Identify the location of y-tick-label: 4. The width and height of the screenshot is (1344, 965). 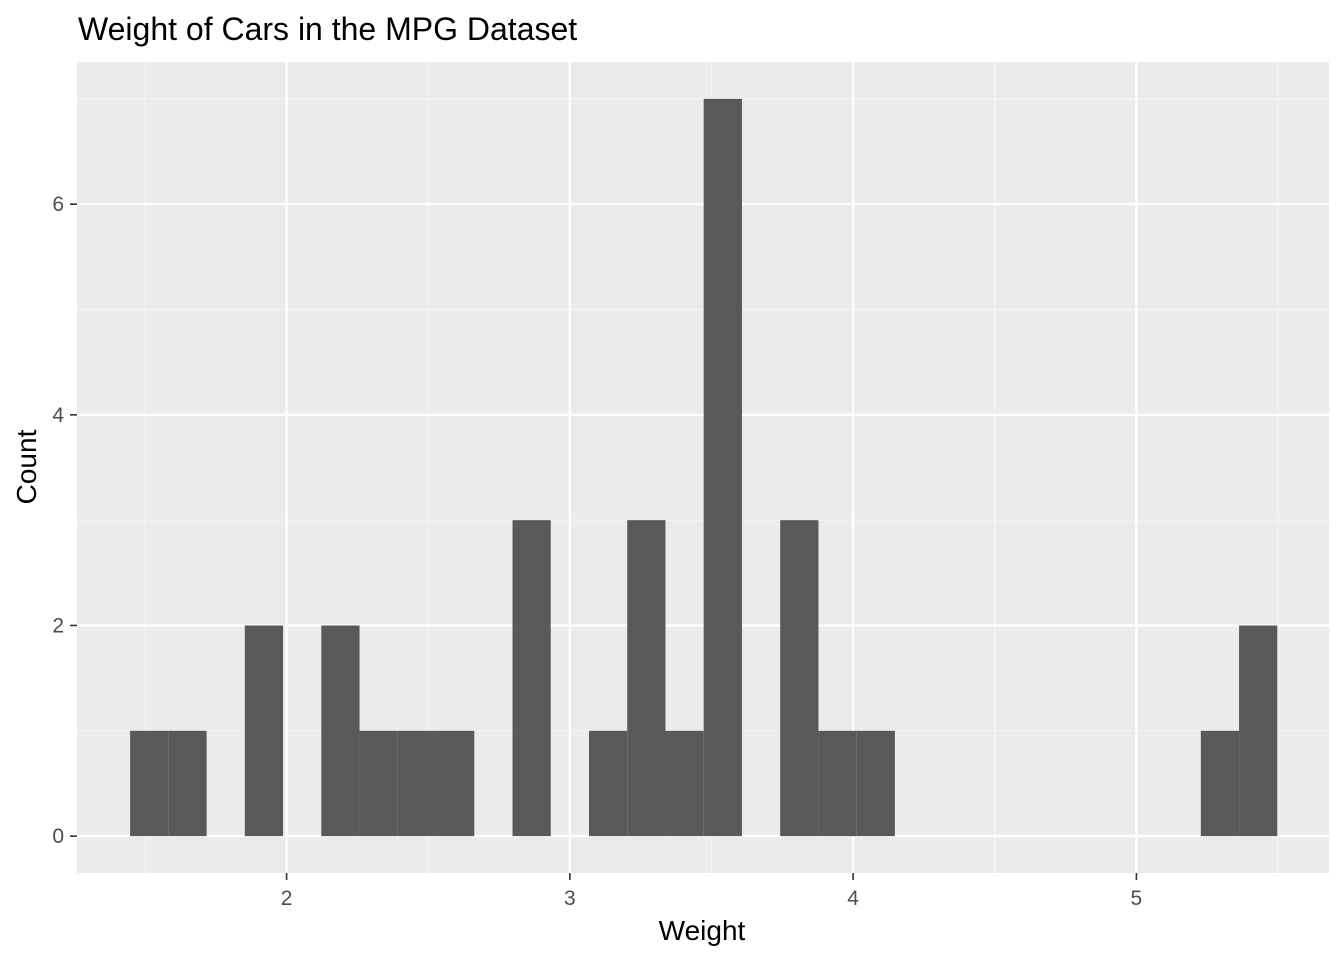
(58, 415).